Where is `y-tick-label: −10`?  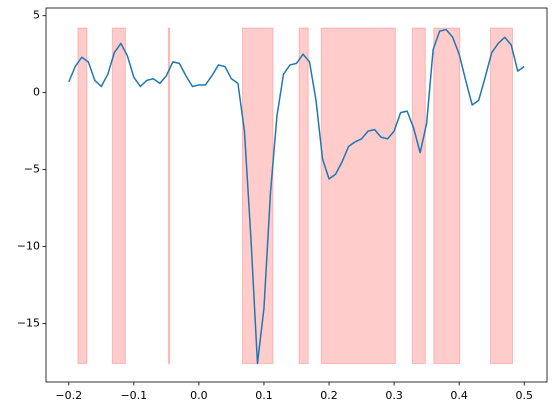 y-tick-label: −10 is located at coordinates (28, 246).